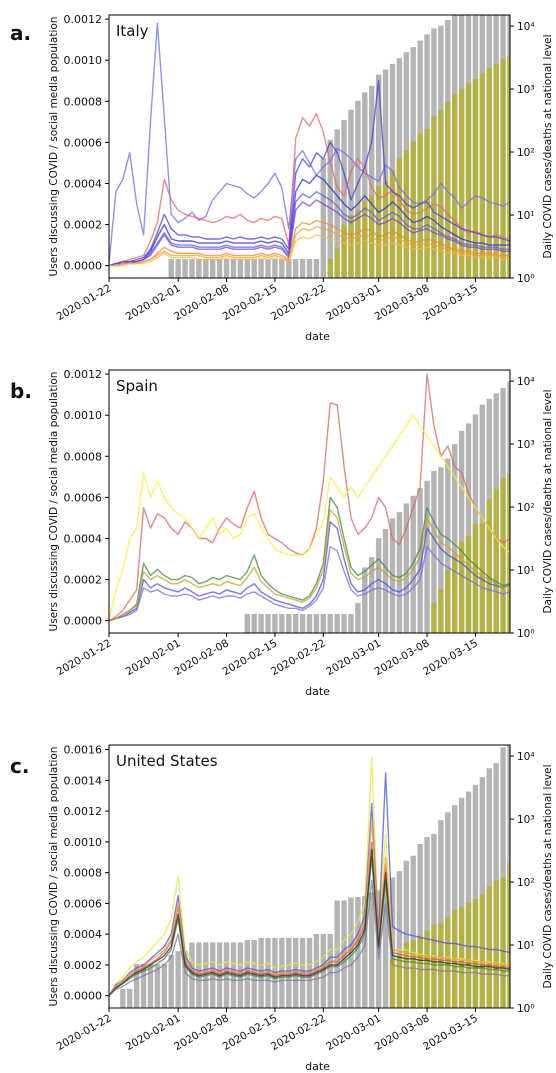 Image resolution: width=556 pixels, height=1073 pixels. What do you see at coordinates (83, 580) in the screenshot?
I see `y-tick-label: 0.0002` at bounding box center [83, 580].